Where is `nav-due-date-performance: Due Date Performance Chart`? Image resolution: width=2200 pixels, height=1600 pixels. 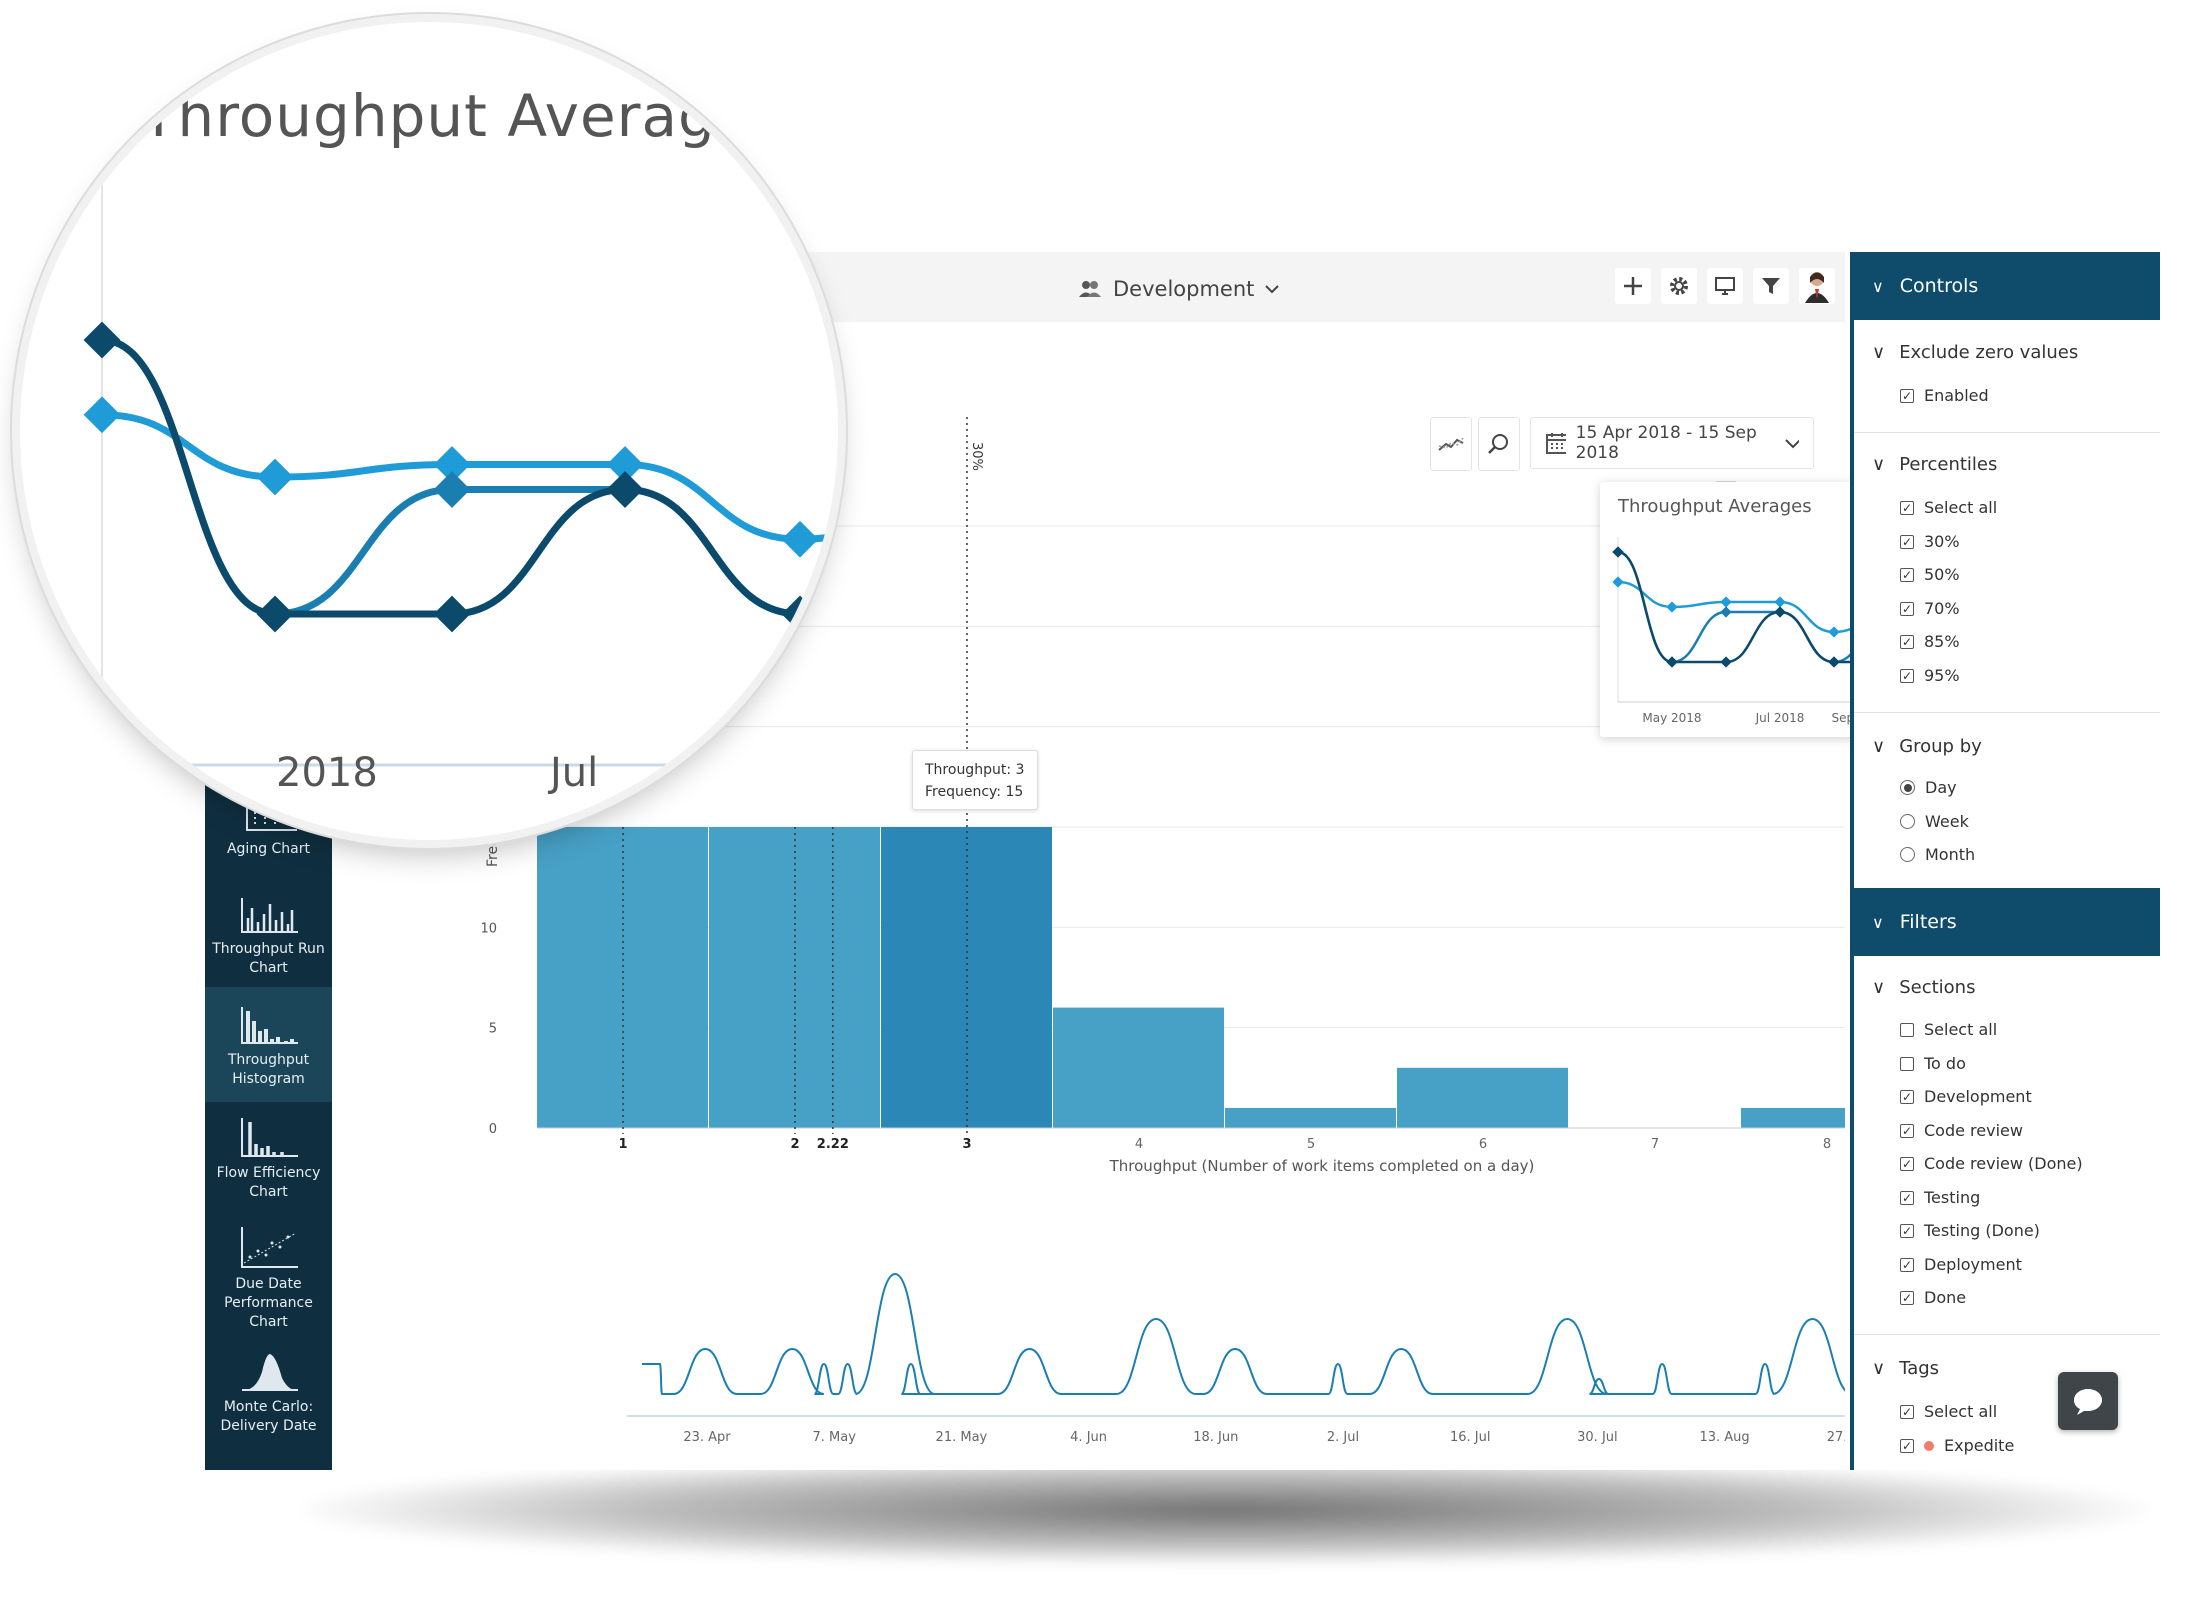
nav-due-date-performance: Due Date Performance Chart is located at coordinates (268, 1279).